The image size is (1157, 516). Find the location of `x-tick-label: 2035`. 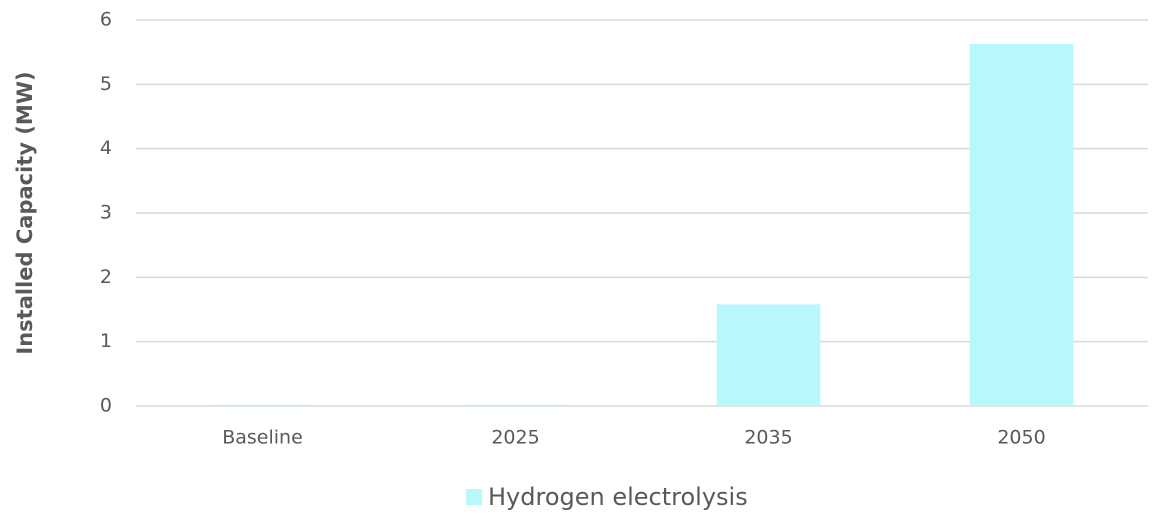

x-tick-label: 2035 is located at coordinates (768, 438).